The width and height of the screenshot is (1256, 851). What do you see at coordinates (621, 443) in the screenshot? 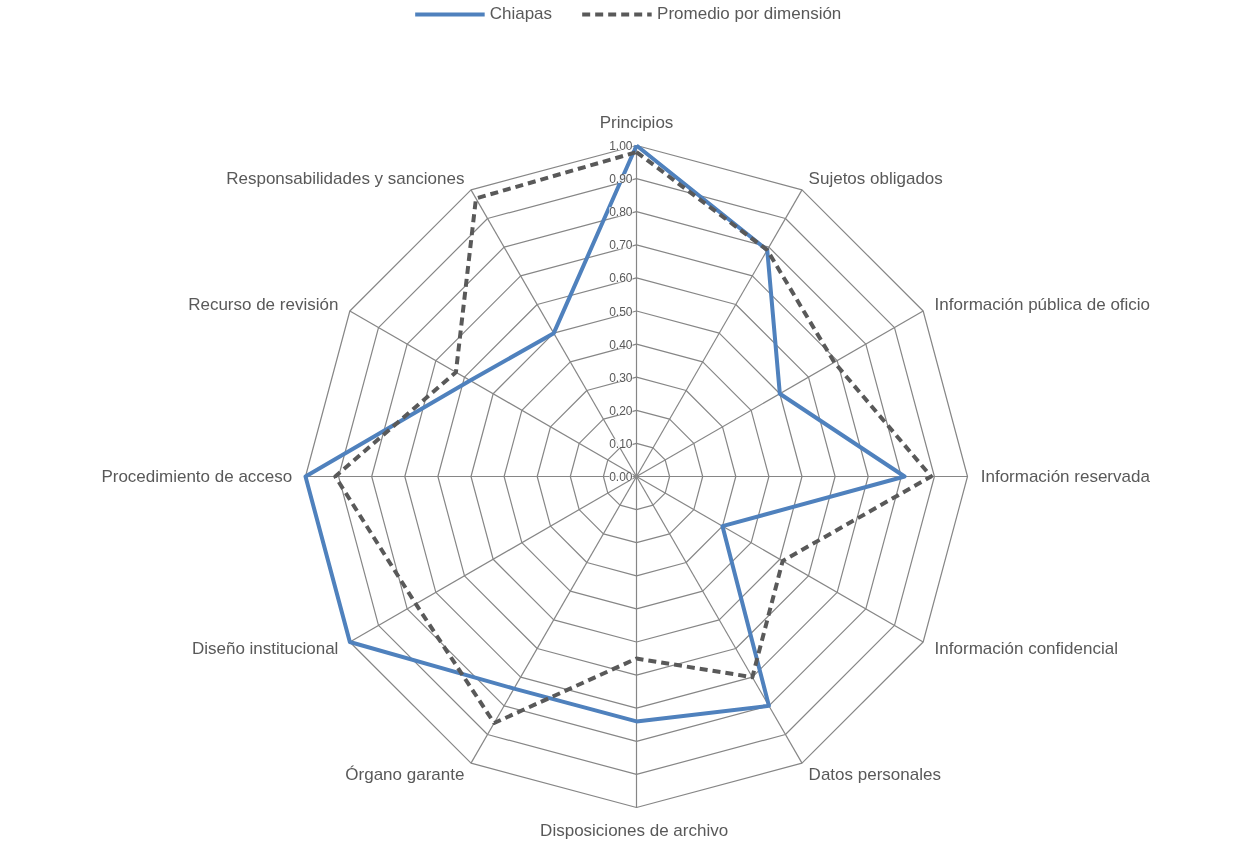
I see `y-tick-label: 0.10` at bounding box center [621, 443].